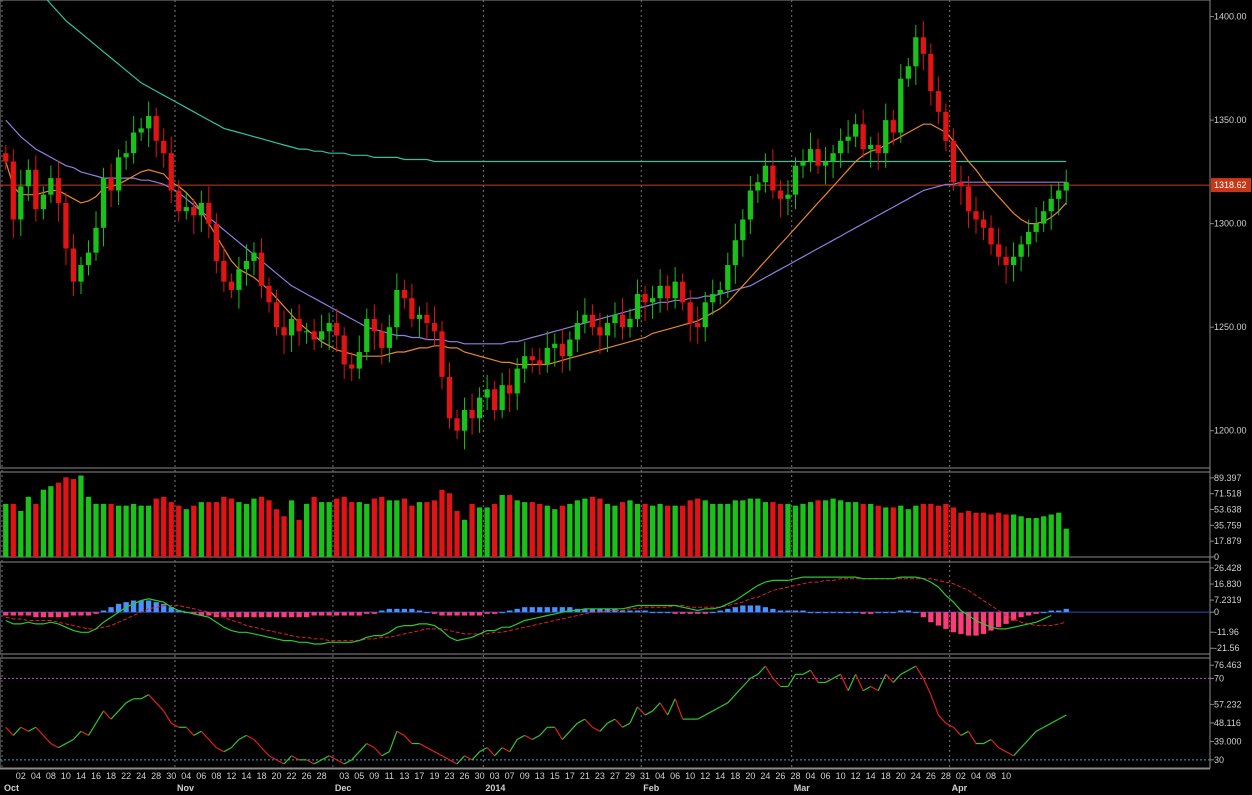  Describe the element at coordinates (186, 776) in the screenshot. I see `x-day-tick-label: 04` at that location.